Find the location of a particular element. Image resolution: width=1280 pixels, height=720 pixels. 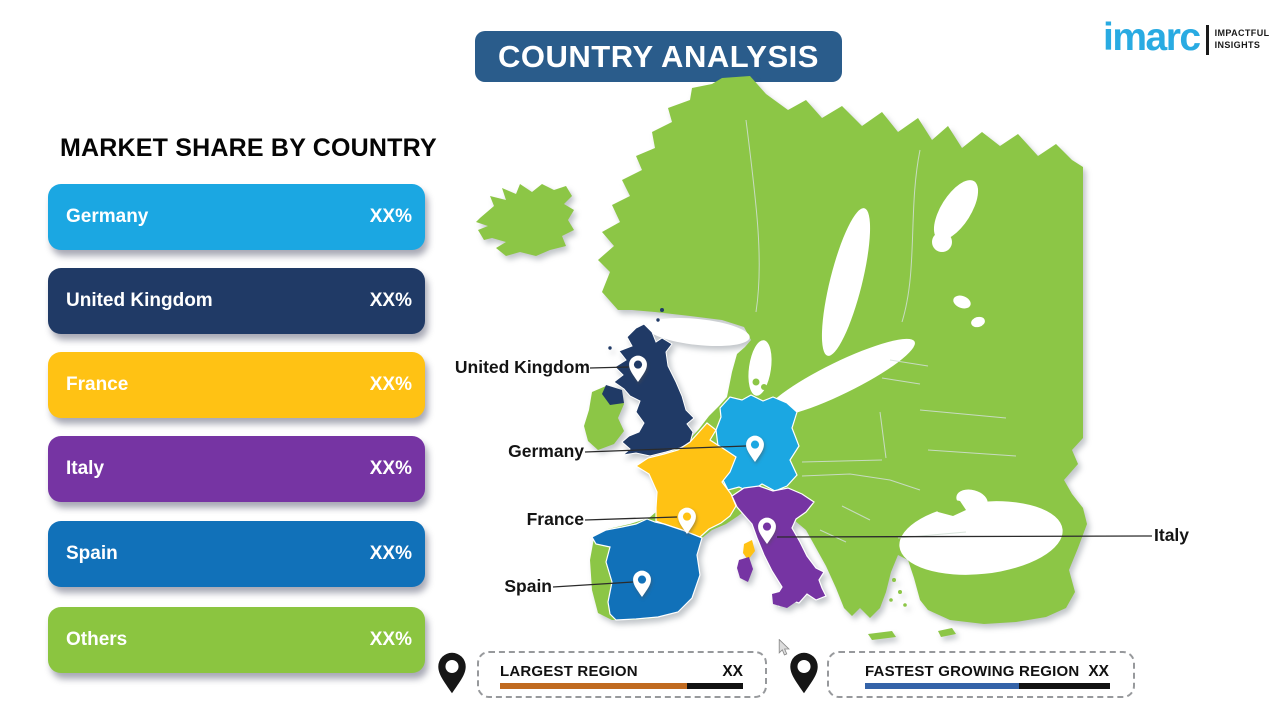

mouse-cursor is located at coordinates (784, 647).